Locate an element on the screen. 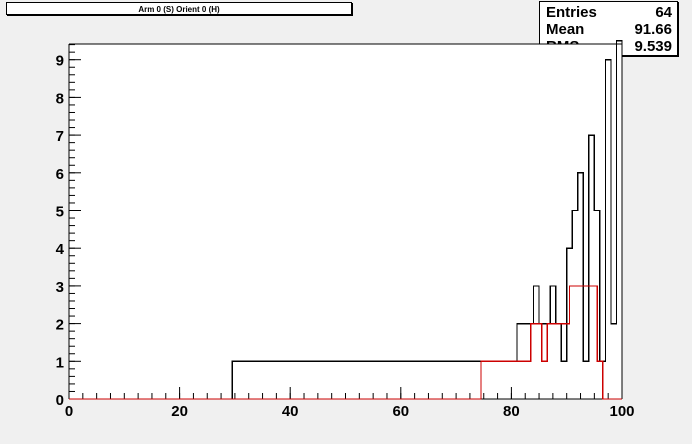 The image size is (692, 444). mean-label: Mean is located at coordinates (565, 29).